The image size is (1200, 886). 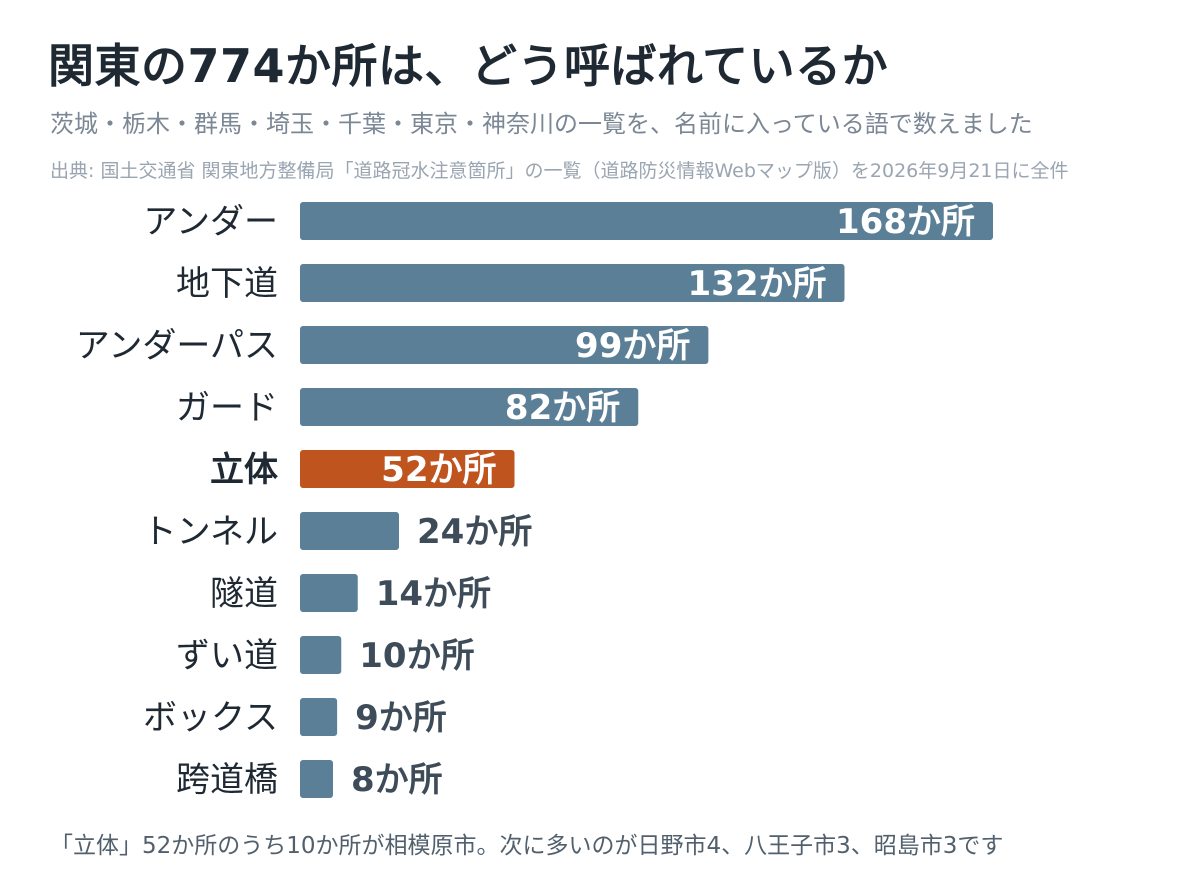 What do you see at coordinates (295, 718) in the screenshot?
I see `bar-row: ボックス 9か所` at bounding box center [295, 718].